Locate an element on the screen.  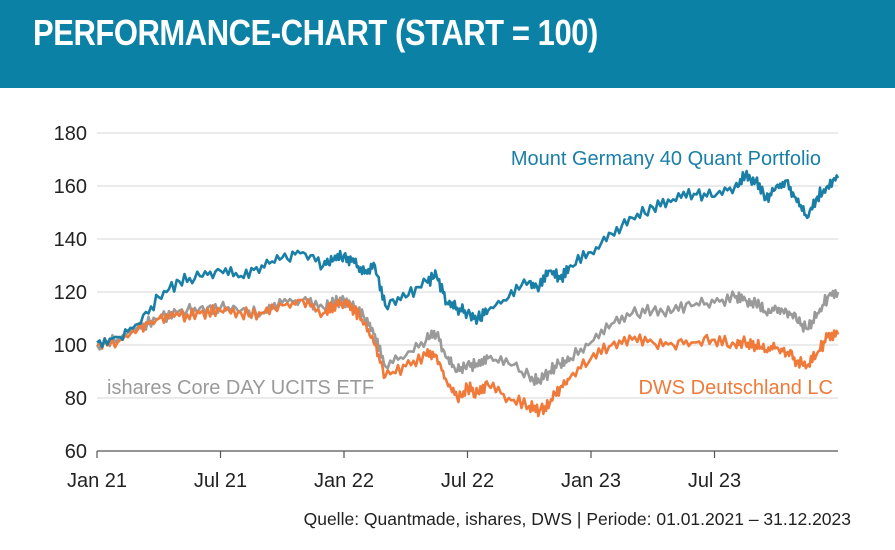
x-tick-label-2: Jan 22 is located at coordinates (344, 481).